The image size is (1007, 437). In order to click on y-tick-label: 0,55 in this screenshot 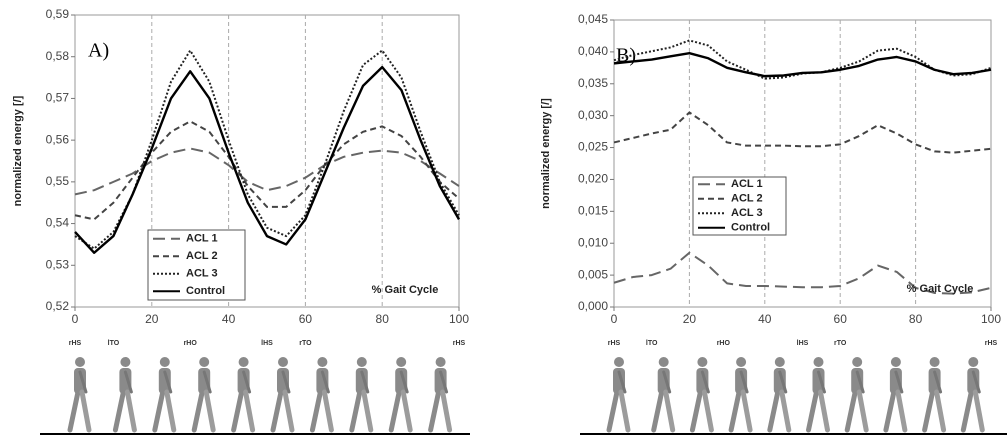, I will do `click(58, 181)`.